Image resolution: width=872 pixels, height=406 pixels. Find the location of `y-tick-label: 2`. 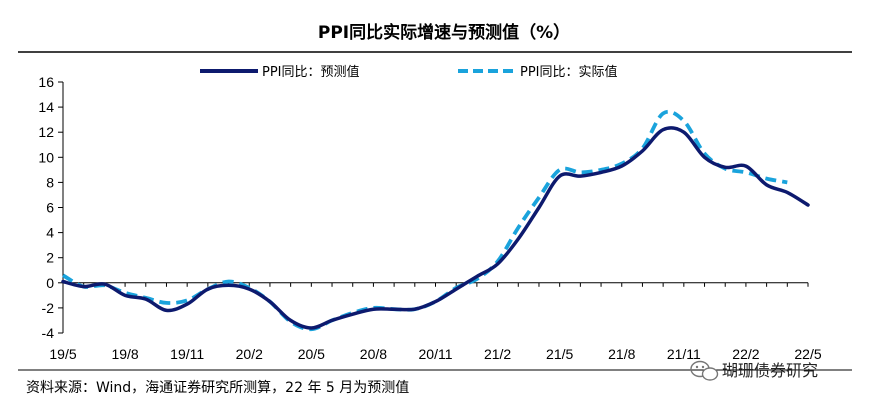

y-tick-label: 2 is located at coordinates (50, 258).